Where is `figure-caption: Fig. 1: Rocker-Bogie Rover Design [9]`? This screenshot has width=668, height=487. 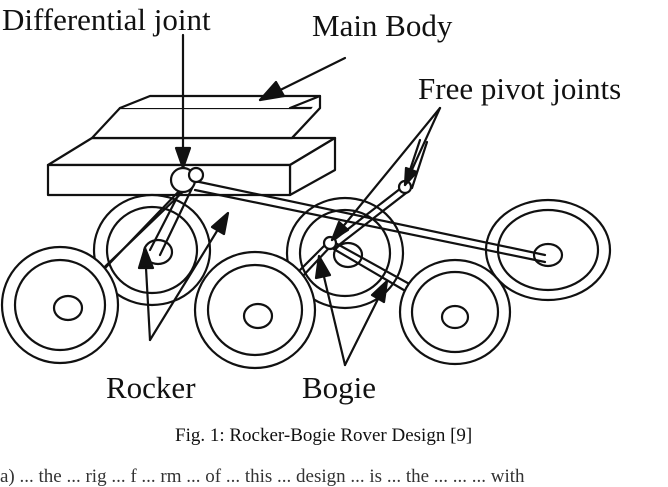
figure-caption: Fig. 1: Rocker-Bogie Rover Design [9] is located at coordinates (324, 435).